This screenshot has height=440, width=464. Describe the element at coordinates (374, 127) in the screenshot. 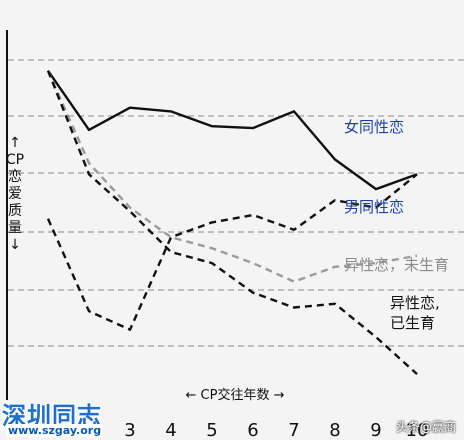

I see `series-label-lesbian: 女同性恋` at that location.